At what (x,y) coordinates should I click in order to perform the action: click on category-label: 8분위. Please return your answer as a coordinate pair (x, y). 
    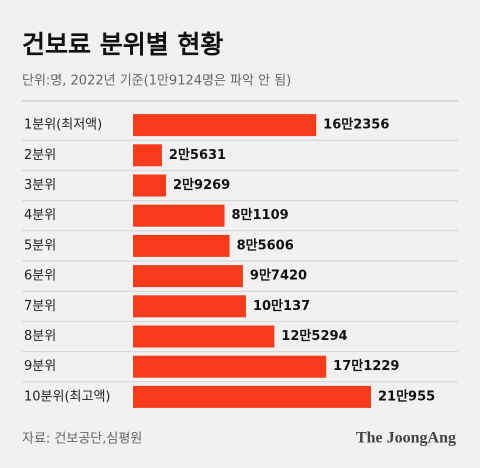
    Looking at the image, I should click on (40, 336).